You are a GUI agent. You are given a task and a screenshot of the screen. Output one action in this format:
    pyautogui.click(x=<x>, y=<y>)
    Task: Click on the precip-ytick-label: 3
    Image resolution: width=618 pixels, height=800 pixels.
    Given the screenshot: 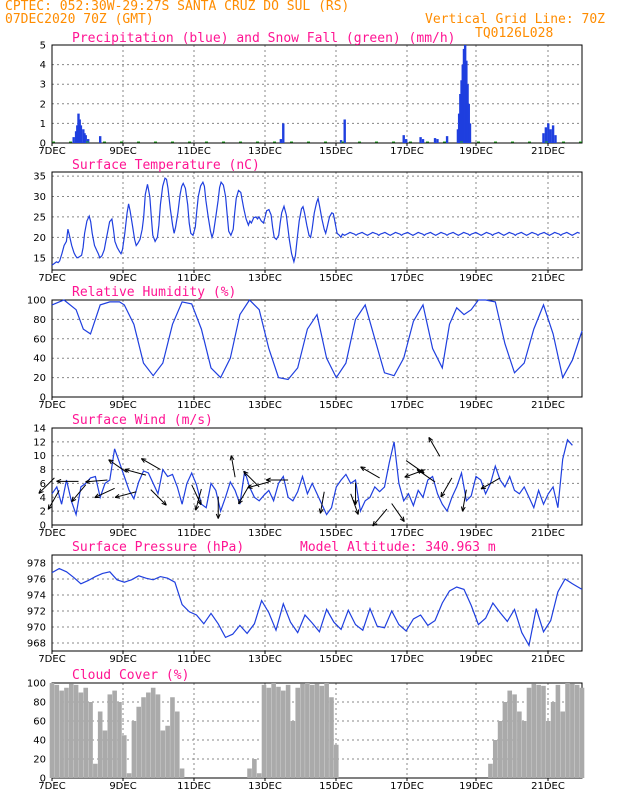 What is the action you would take?
    pyautogui.click(x=43, y=85)
    